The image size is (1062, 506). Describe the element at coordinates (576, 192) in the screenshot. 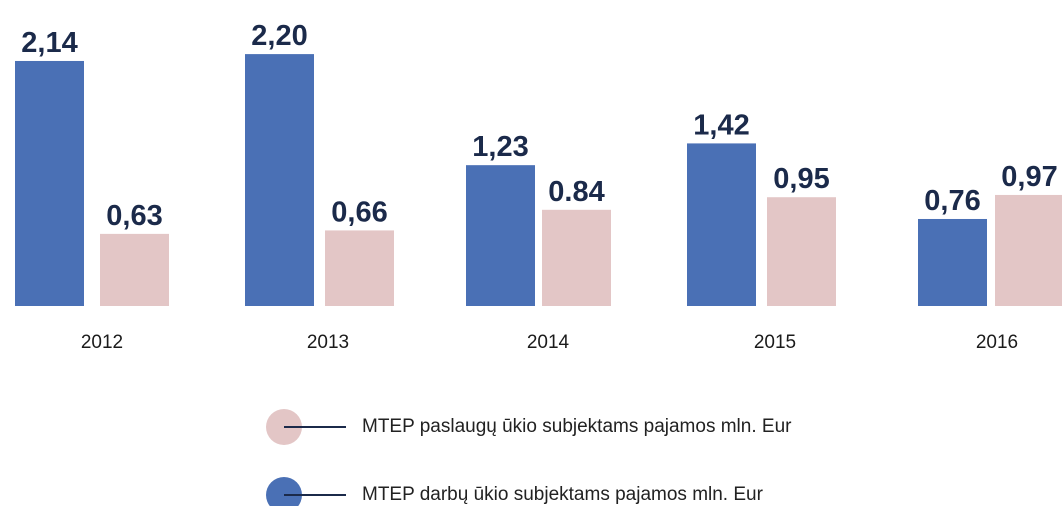

I see `data-label: 0.84` at that location.